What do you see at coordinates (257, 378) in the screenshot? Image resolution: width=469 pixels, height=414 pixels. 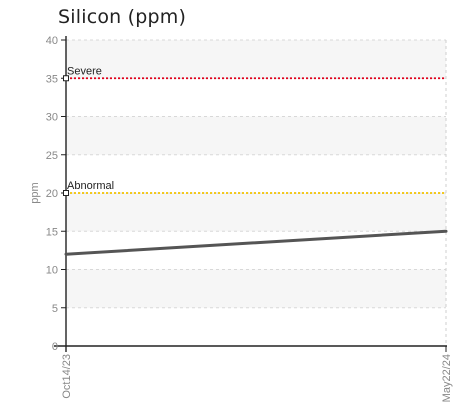 I see `x-tick-labels: Oct14/23 May22/24` at bounding box center [257, 378].